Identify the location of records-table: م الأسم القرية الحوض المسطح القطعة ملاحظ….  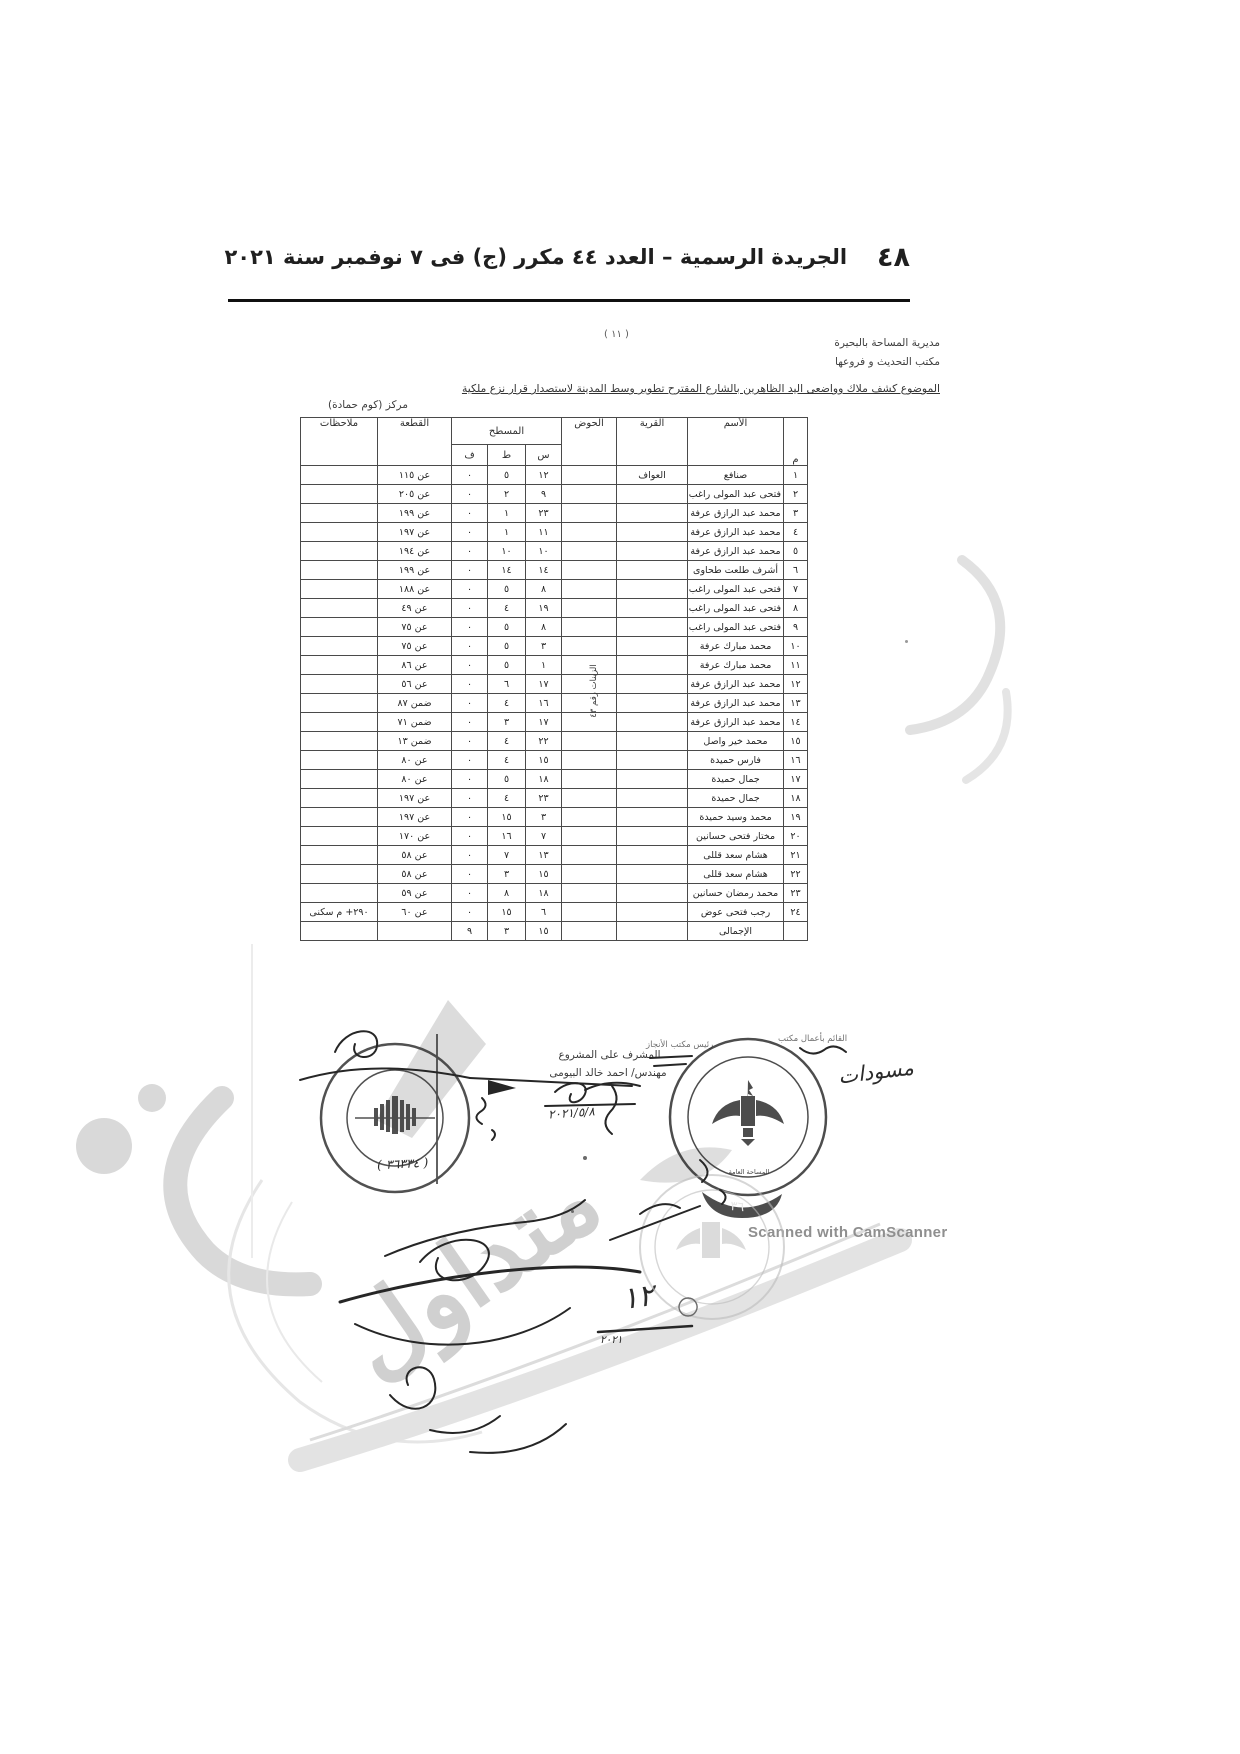
(554, 679).